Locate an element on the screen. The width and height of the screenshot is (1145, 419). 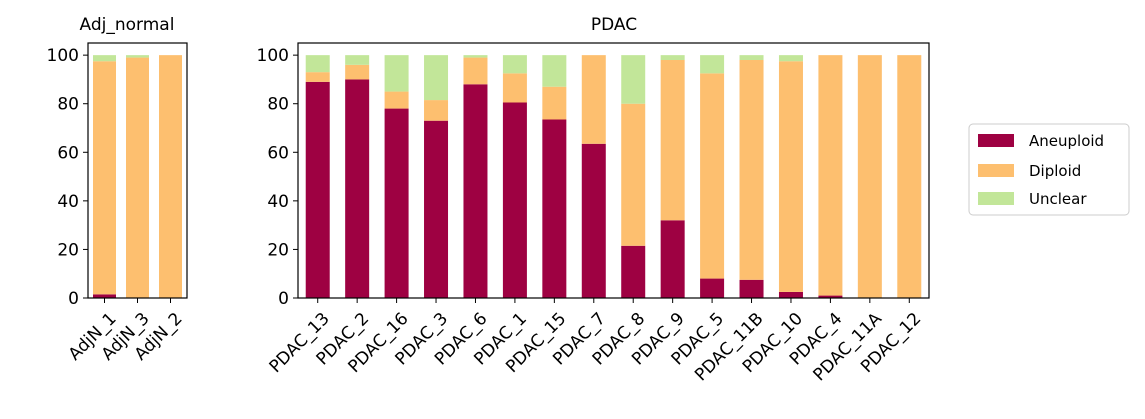
bar-pdac-3-aneuploid is located at coordinates (436, 209).